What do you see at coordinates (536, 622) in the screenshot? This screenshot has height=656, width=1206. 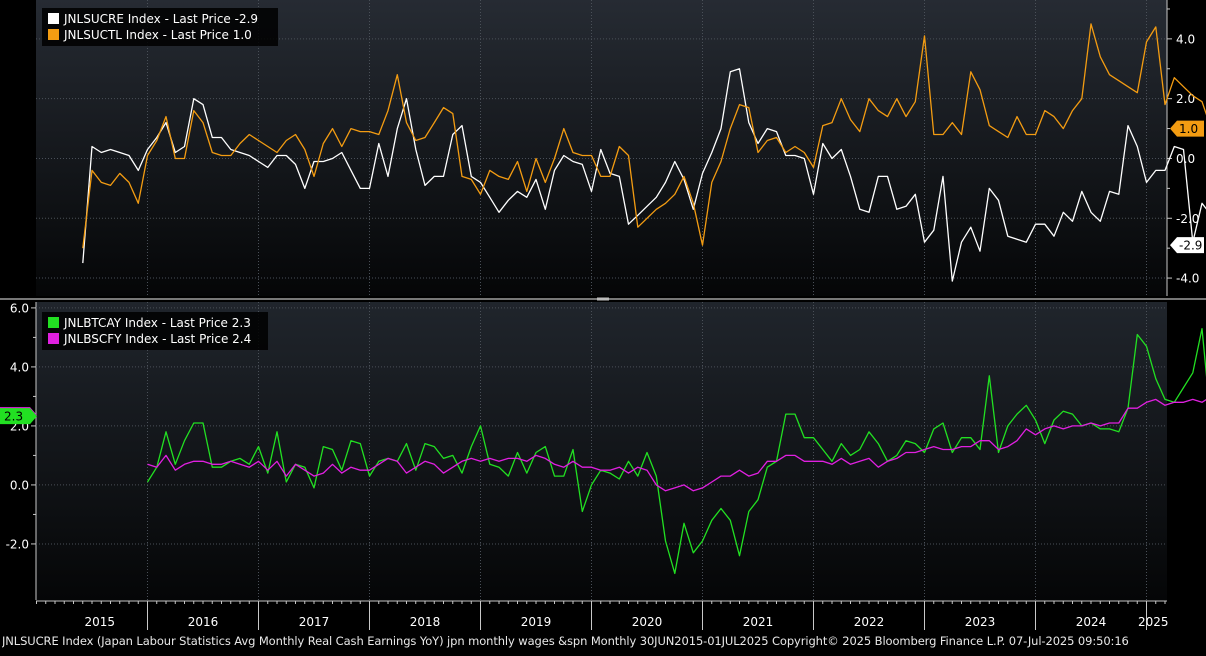 I see `x-tick-label: 2019` at bounding box center [536, 622].